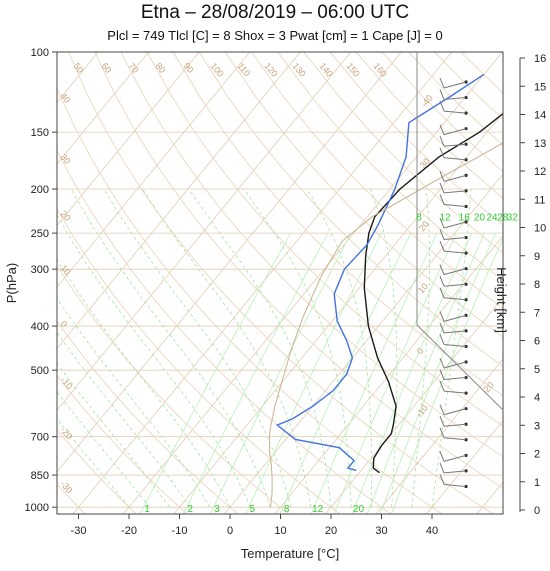 This screenshot has height=571, width=550. What do you see at coordinates (40, 133) in the screenshot?
I see `y-tick-label: 150` at bounding box center [40, 133].